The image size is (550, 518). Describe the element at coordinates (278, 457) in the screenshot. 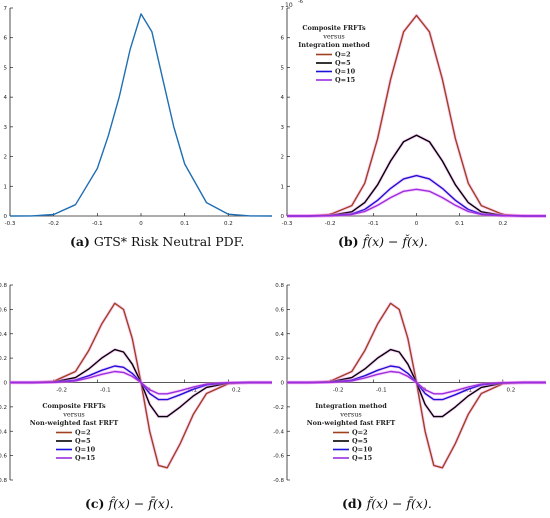

I see `y-tick-label: -0.6` at that location.